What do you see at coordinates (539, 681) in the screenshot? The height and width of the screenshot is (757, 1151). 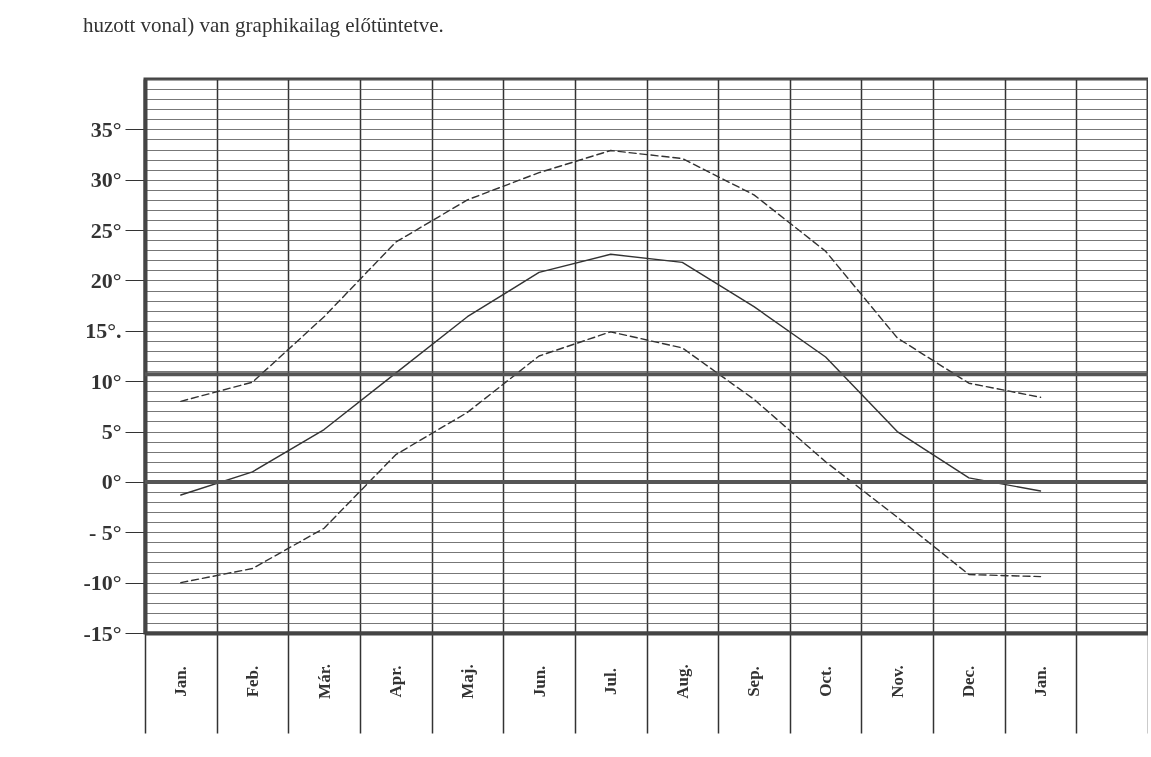 I see `x-tick-label: Jun.` at bounding box center [539, 681].